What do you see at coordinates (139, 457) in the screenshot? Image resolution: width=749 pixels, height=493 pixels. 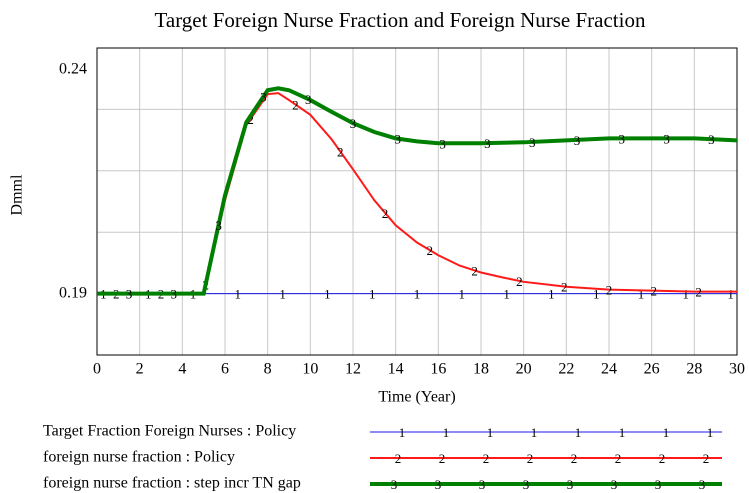 I see `legend-label: foreign nurse fraction : Policy` at bounding box center [139, 457].